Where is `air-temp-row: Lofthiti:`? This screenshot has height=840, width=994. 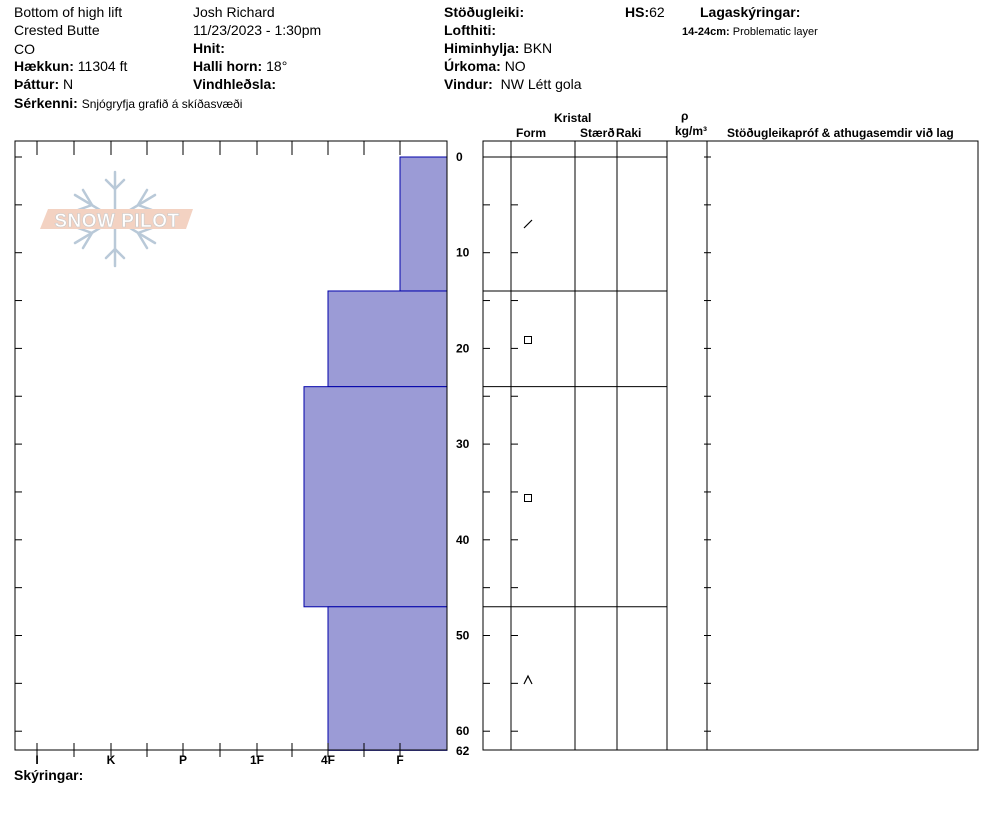
air-temp-row: Lofthiti: is located at coordinates (470, 30).